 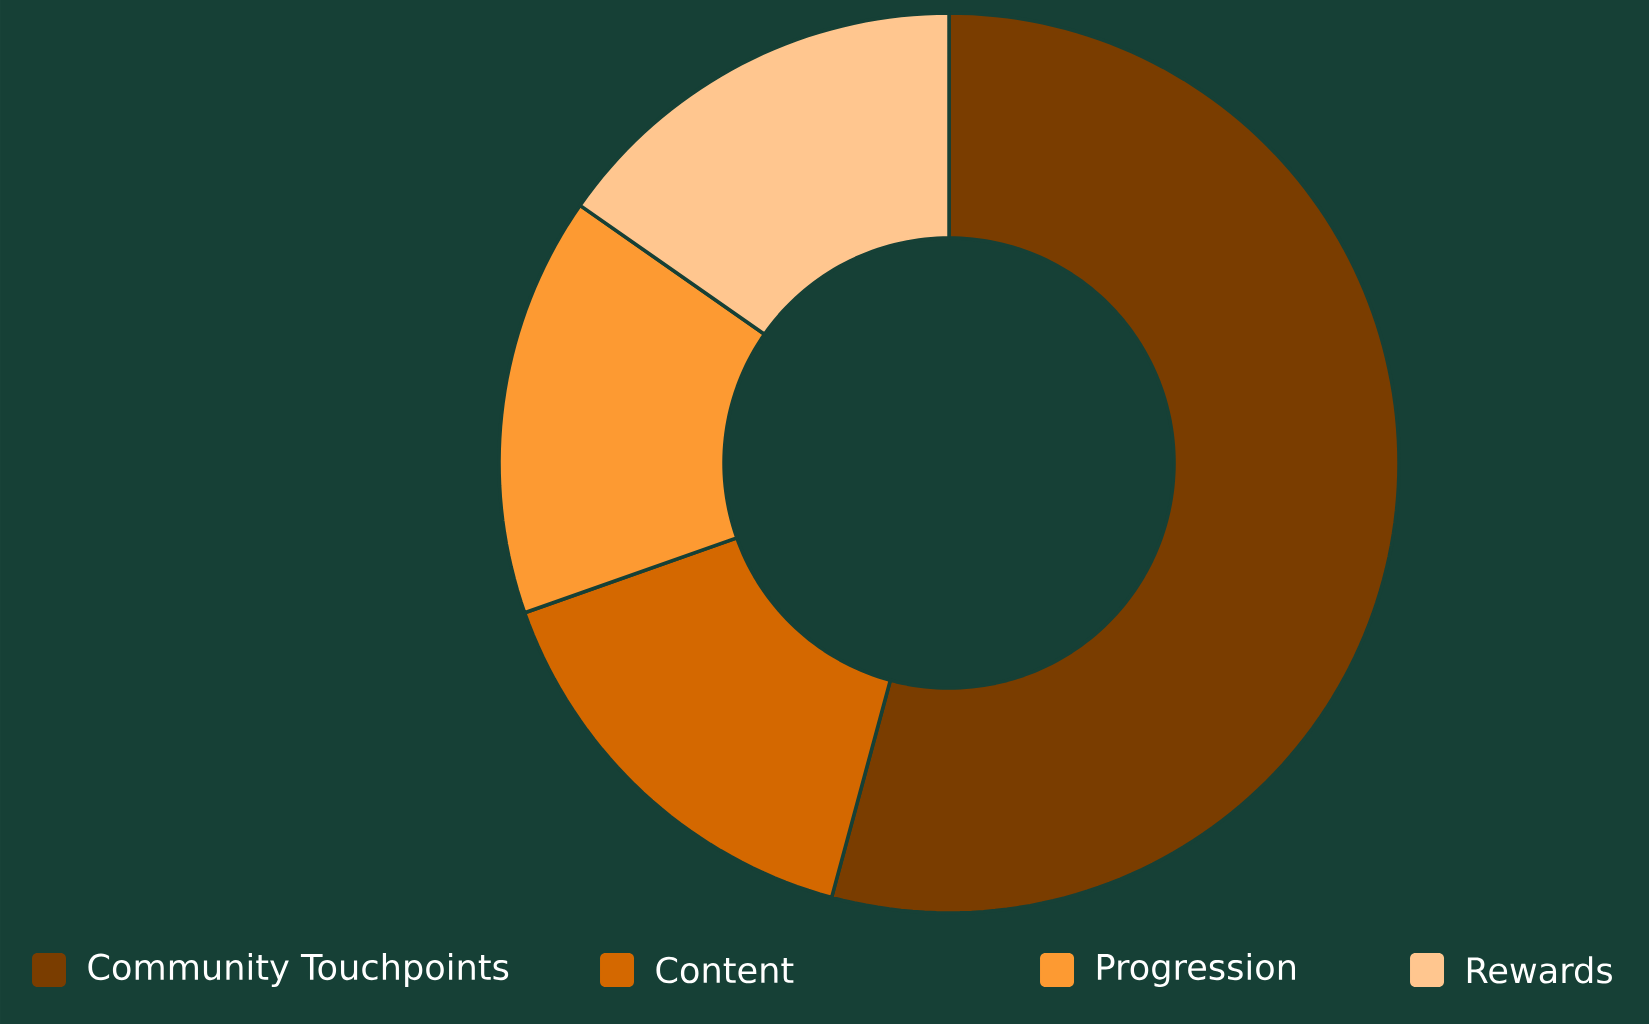 What do you see at coordinates (298, 970) in the screenshot?
I see `legend-label: Community Touchpoints` at bounding box center [298, 970].